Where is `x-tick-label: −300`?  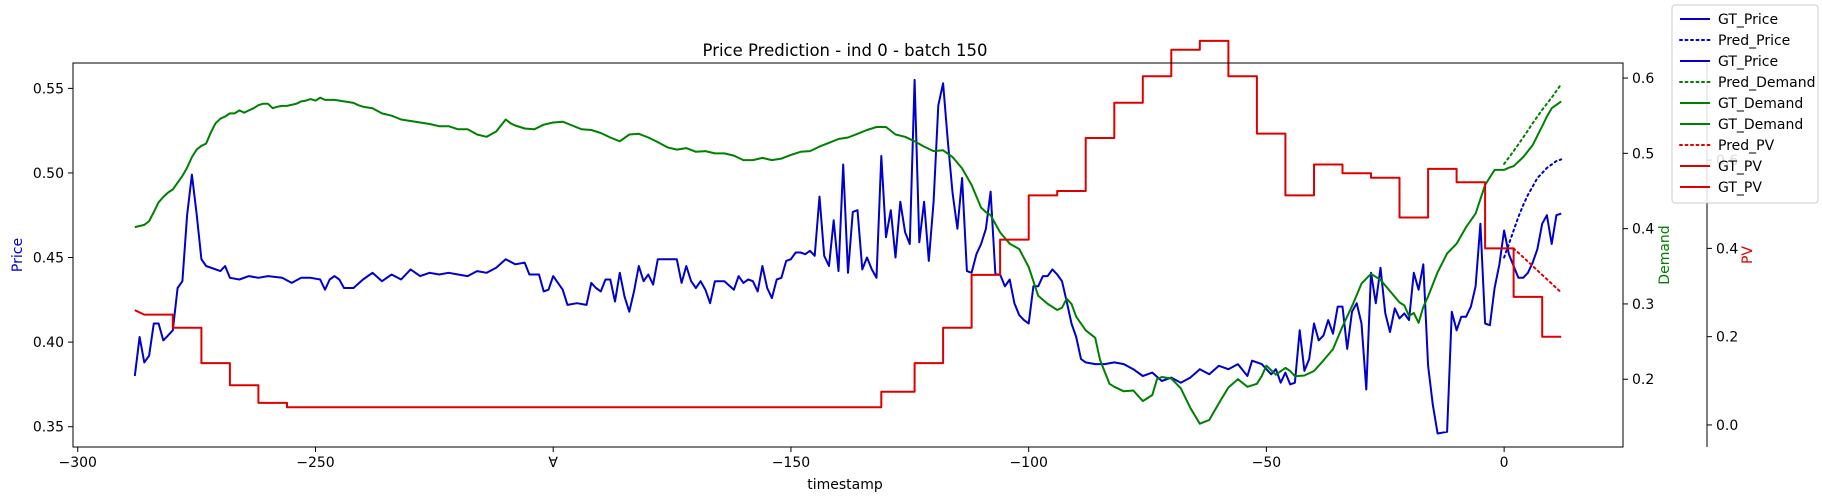
x-tick-label: −300 is located at coordinates (78, 463).